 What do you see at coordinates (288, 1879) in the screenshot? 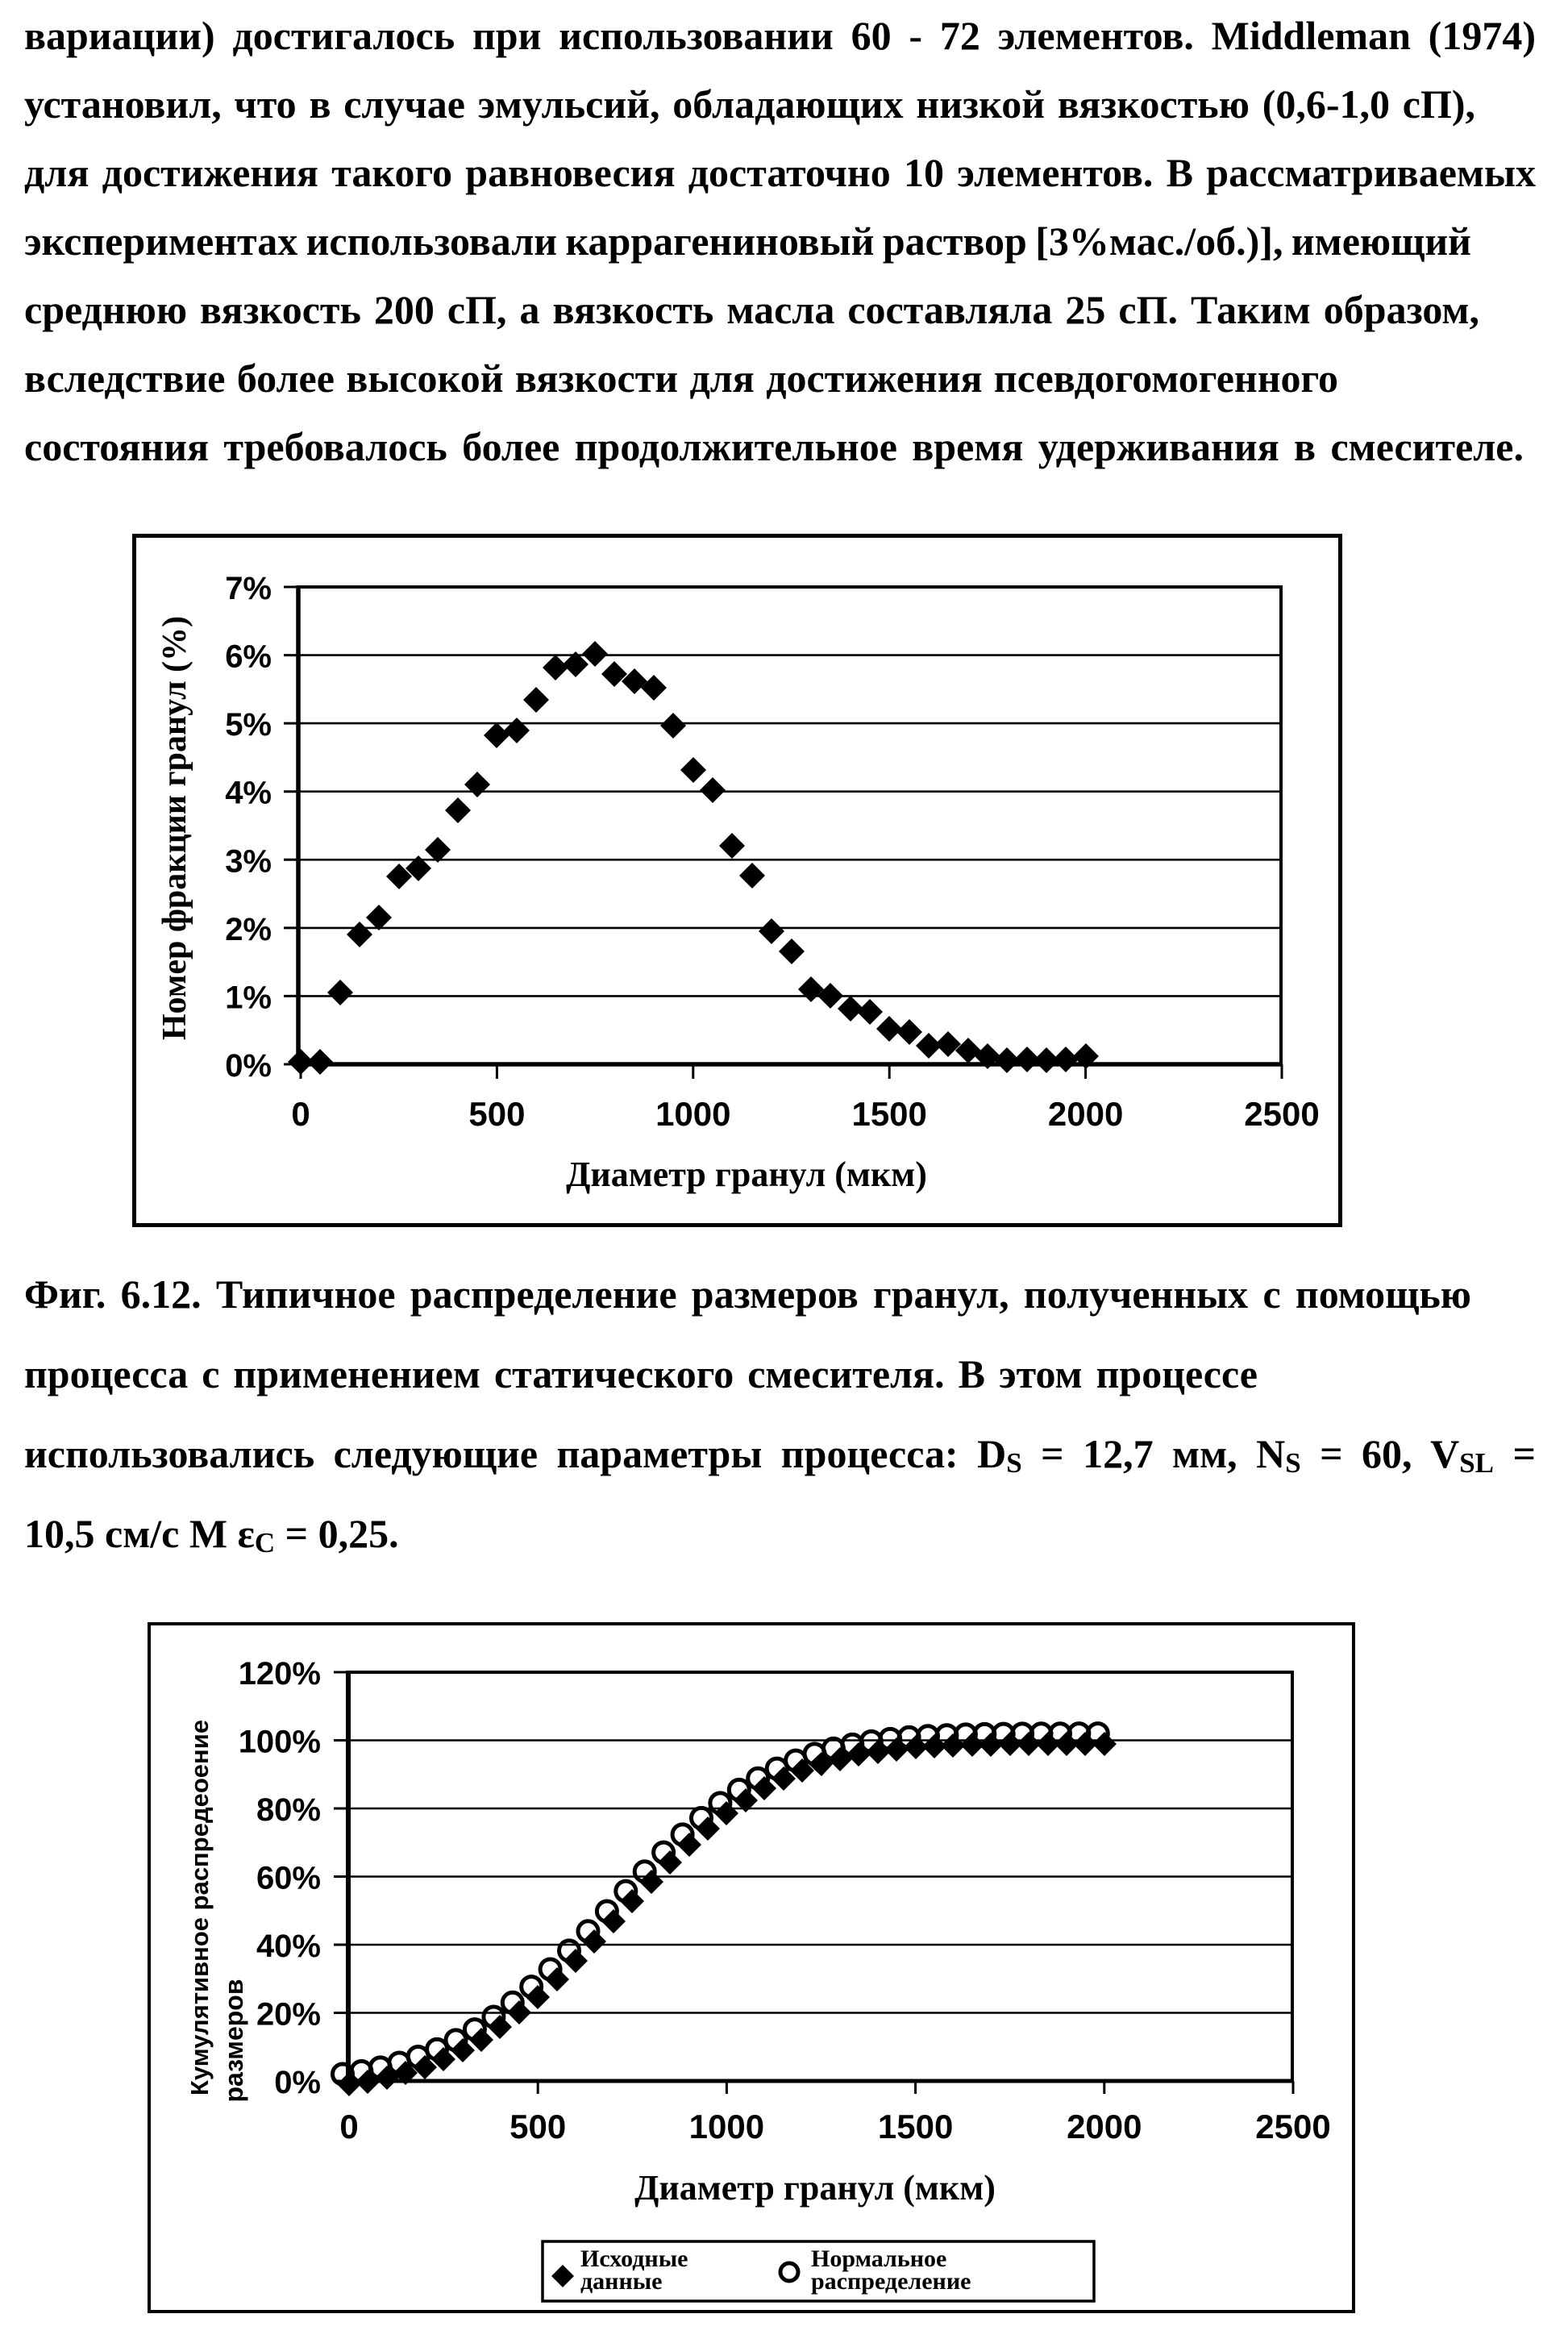
I see `svg-text: 60%` at bounding box center [288, 1879].